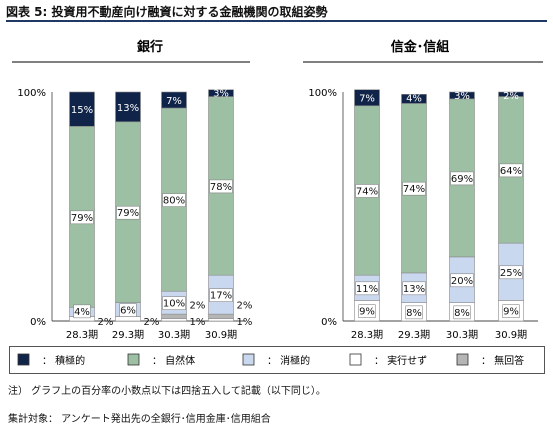 This screenshot has width=553, height=431. I want to click on legend: ： 積極的 ： 自然体 ： 消極的 ： 実行せず ： 無回答, so click(277, 360).